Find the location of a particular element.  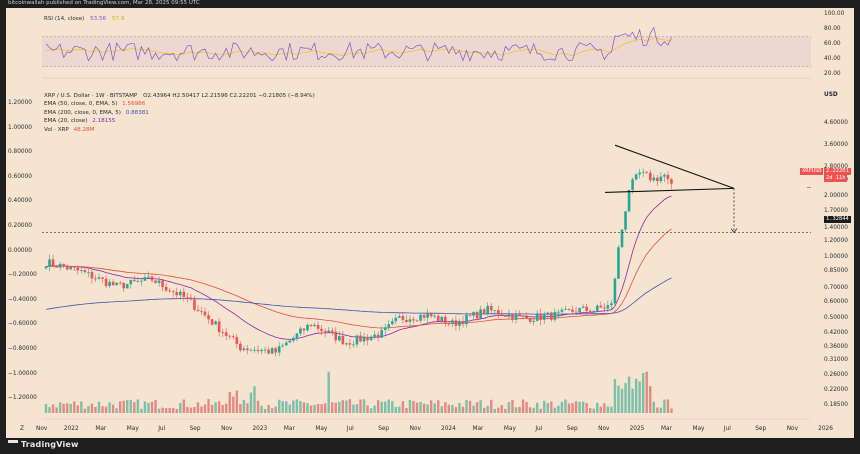

symbol-title: XRP / U.S. Dollar · 1W · BITSTAMP is located at coordinates (91, 96).